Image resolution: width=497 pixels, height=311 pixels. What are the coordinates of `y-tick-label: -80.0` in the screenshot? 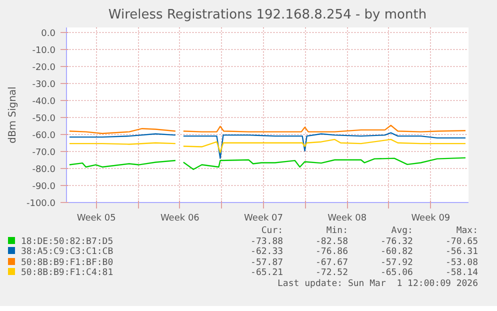 It's located at (44, 170).